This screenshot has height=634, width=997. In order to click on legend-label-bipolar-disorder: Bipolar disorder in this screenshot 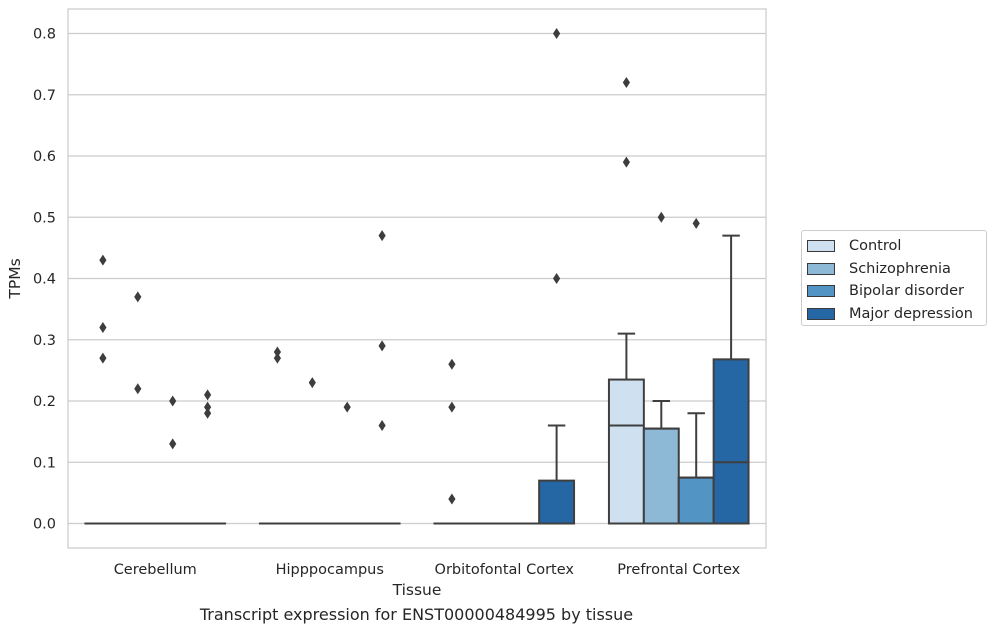, I will do `click(906, 291)`.